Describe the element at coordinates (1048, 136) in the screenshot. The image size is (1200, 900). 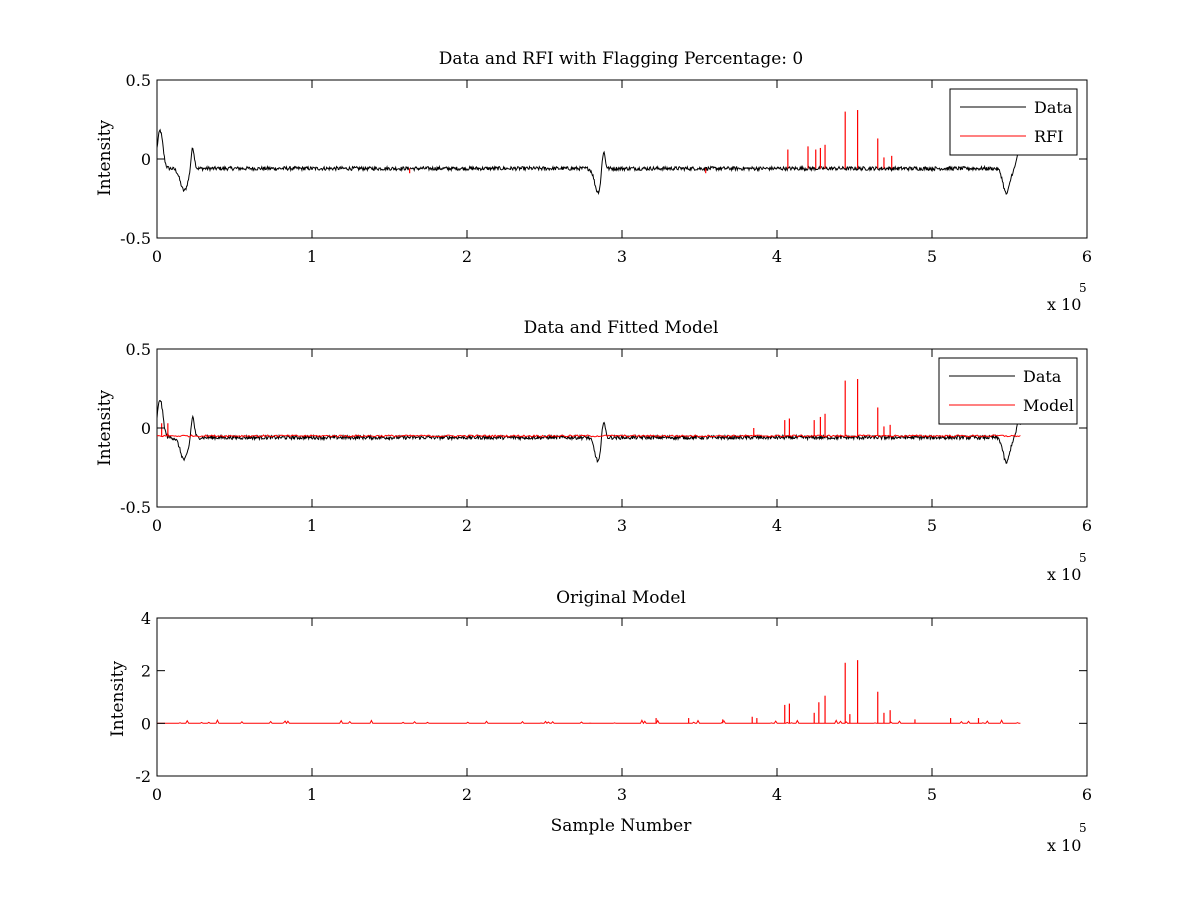
I see `legend-label: RFI` at that location.